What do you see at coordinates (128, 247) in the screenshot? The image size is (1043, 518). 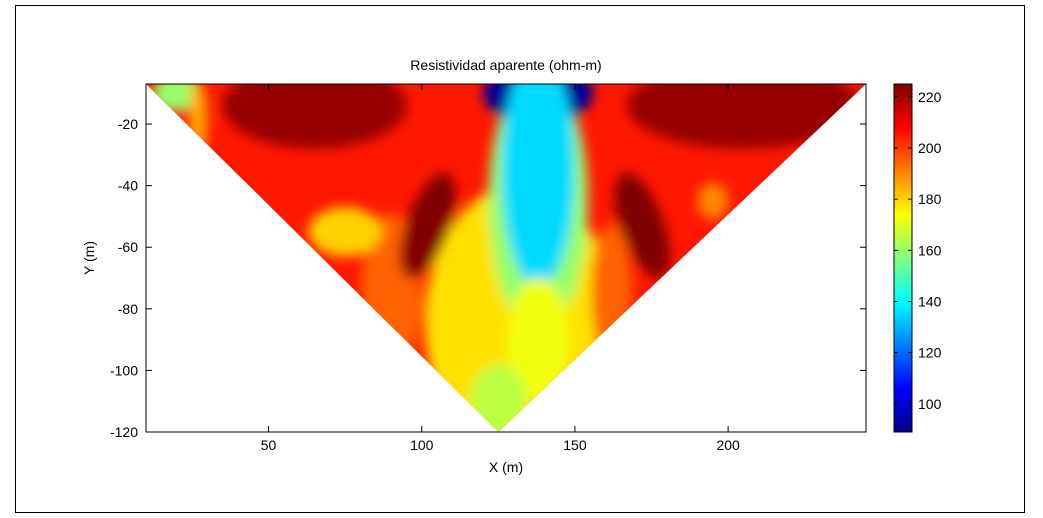 I see `y-tick-label: -60` at bounding box center [128, 247].